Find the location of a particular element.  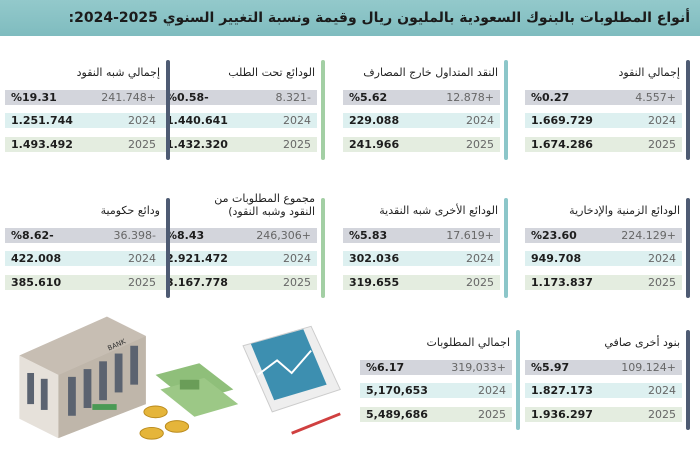

row-2025: 1.936.297 2025 is located at coordinates (603, 414).